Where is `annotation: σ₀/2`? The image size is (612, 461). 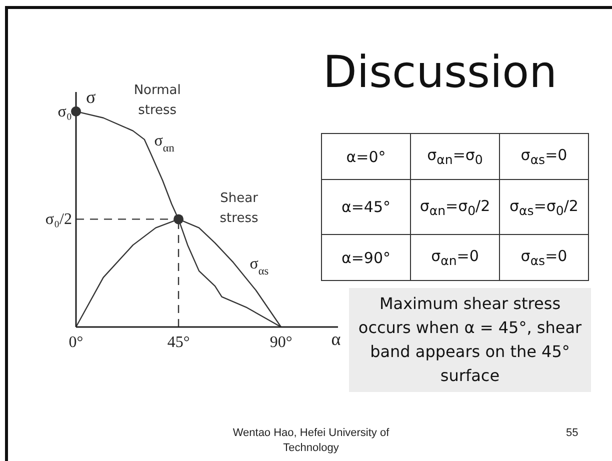
annotation: σ₀/2 is located at coordinates (58, 219).